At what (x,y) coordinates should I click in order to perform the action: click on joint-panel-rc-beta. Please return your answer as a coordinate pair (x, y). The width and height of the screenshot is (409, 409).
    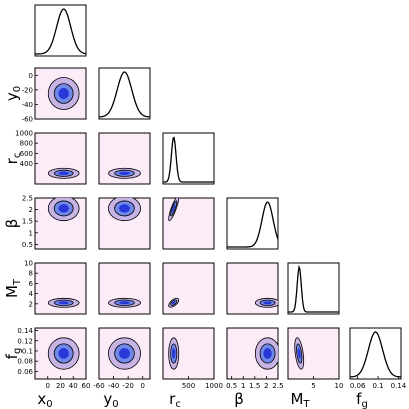
    Looking at the image, I should click on (188, 223).